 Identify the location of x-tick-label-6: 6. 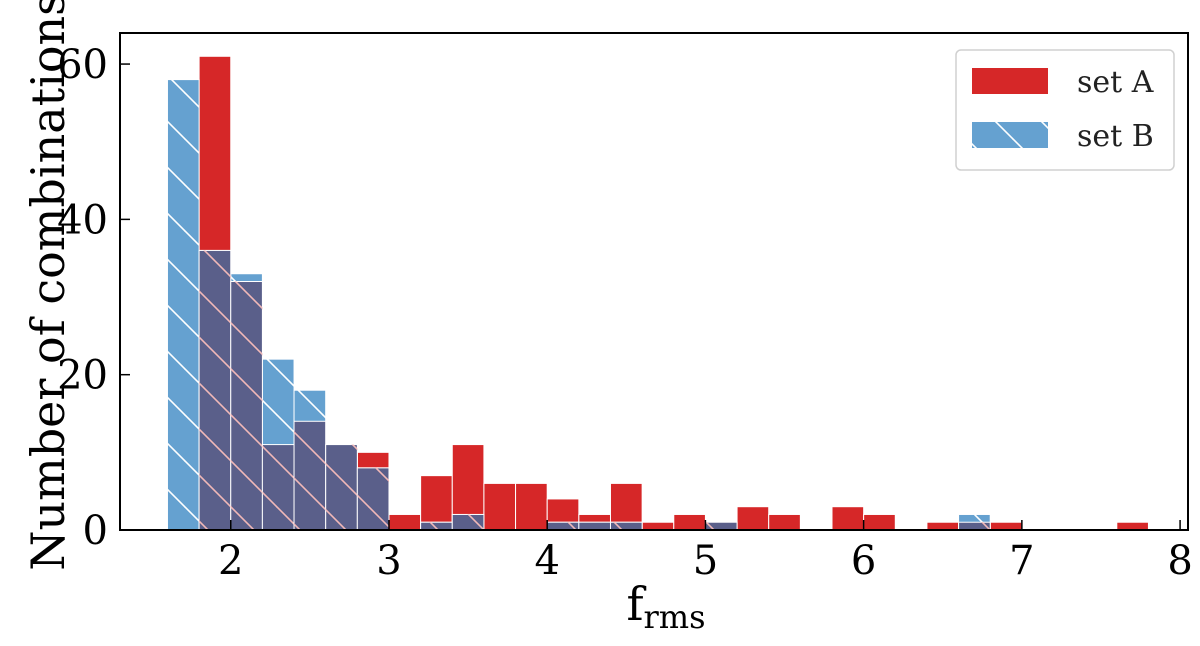
(863, 561).